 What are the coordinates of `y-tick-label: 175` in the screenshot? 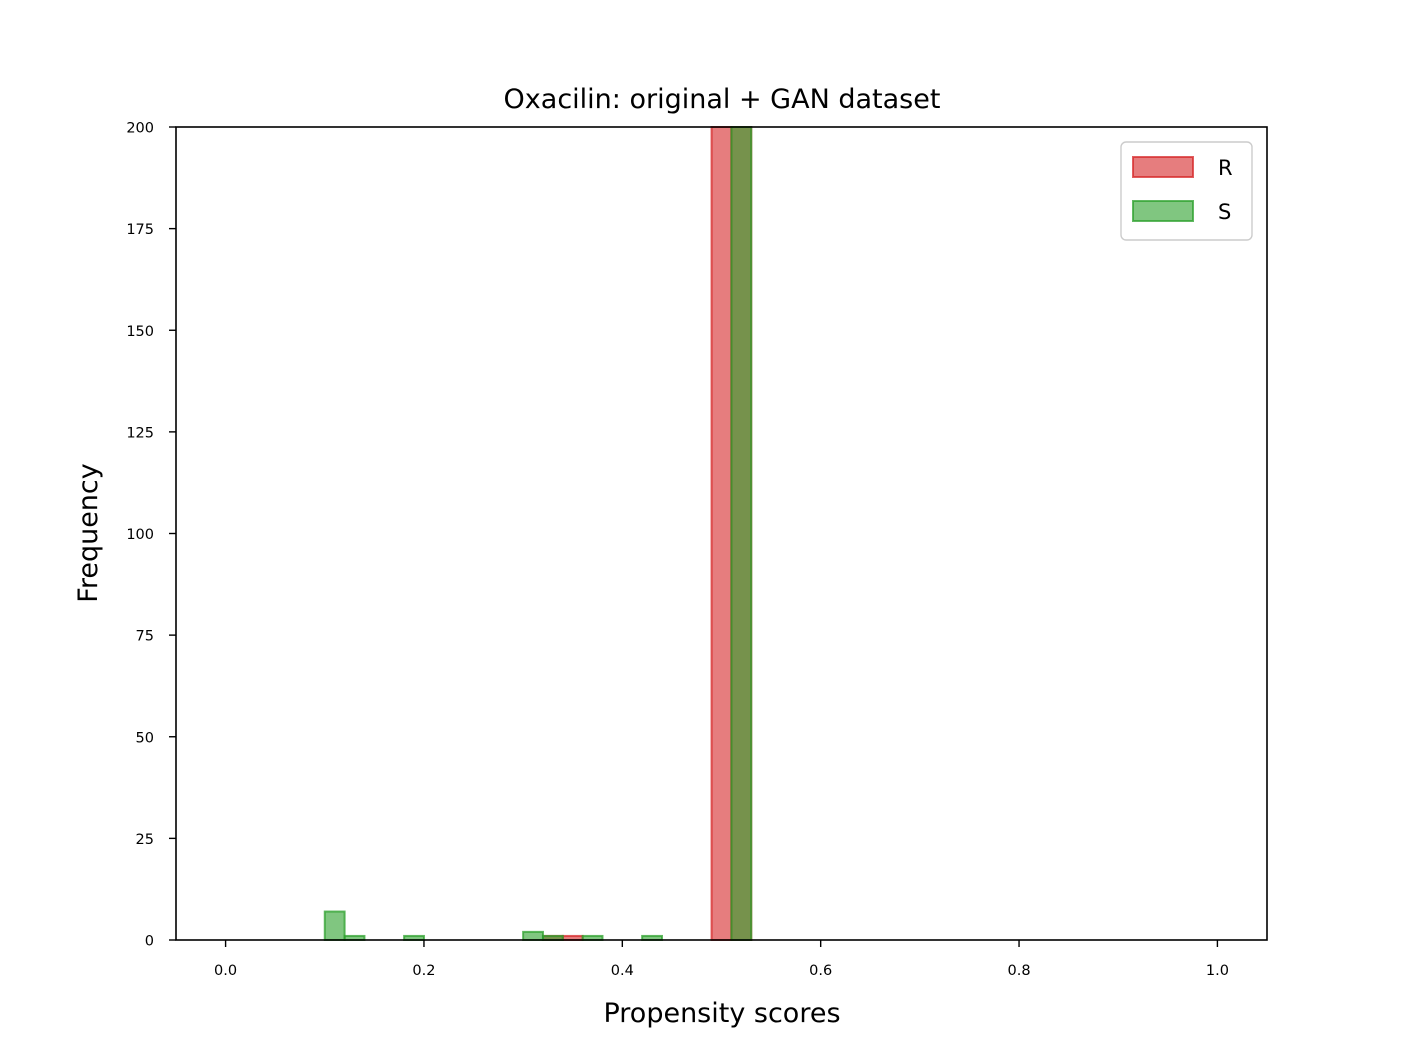 It's located at (140, 230).